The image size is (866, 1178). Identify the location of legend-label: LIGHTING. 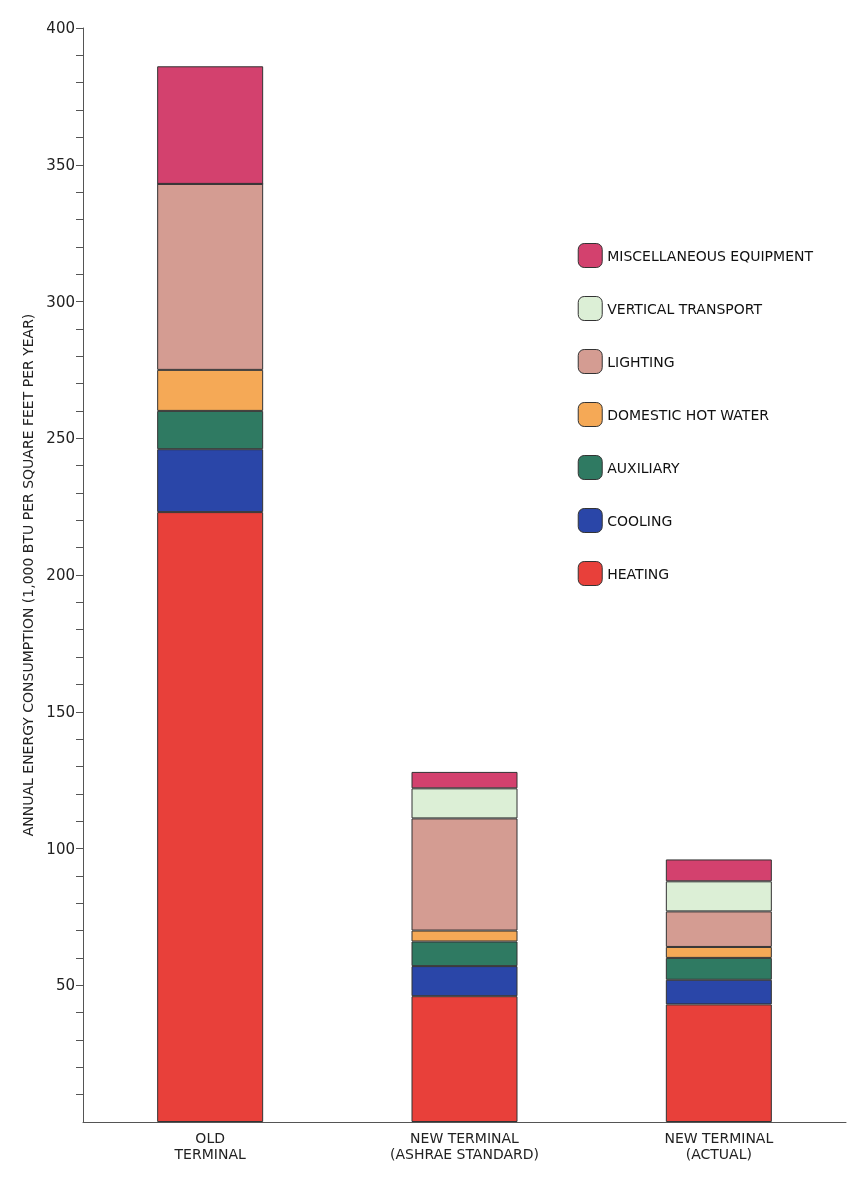
(641, 361).